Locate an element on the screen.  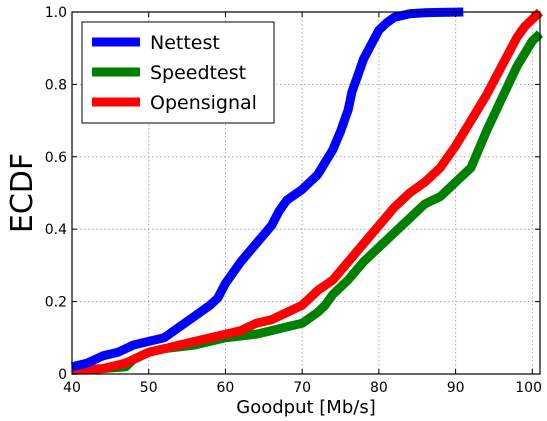
x-tick-label: 80 is located at coordinates (379, 388).